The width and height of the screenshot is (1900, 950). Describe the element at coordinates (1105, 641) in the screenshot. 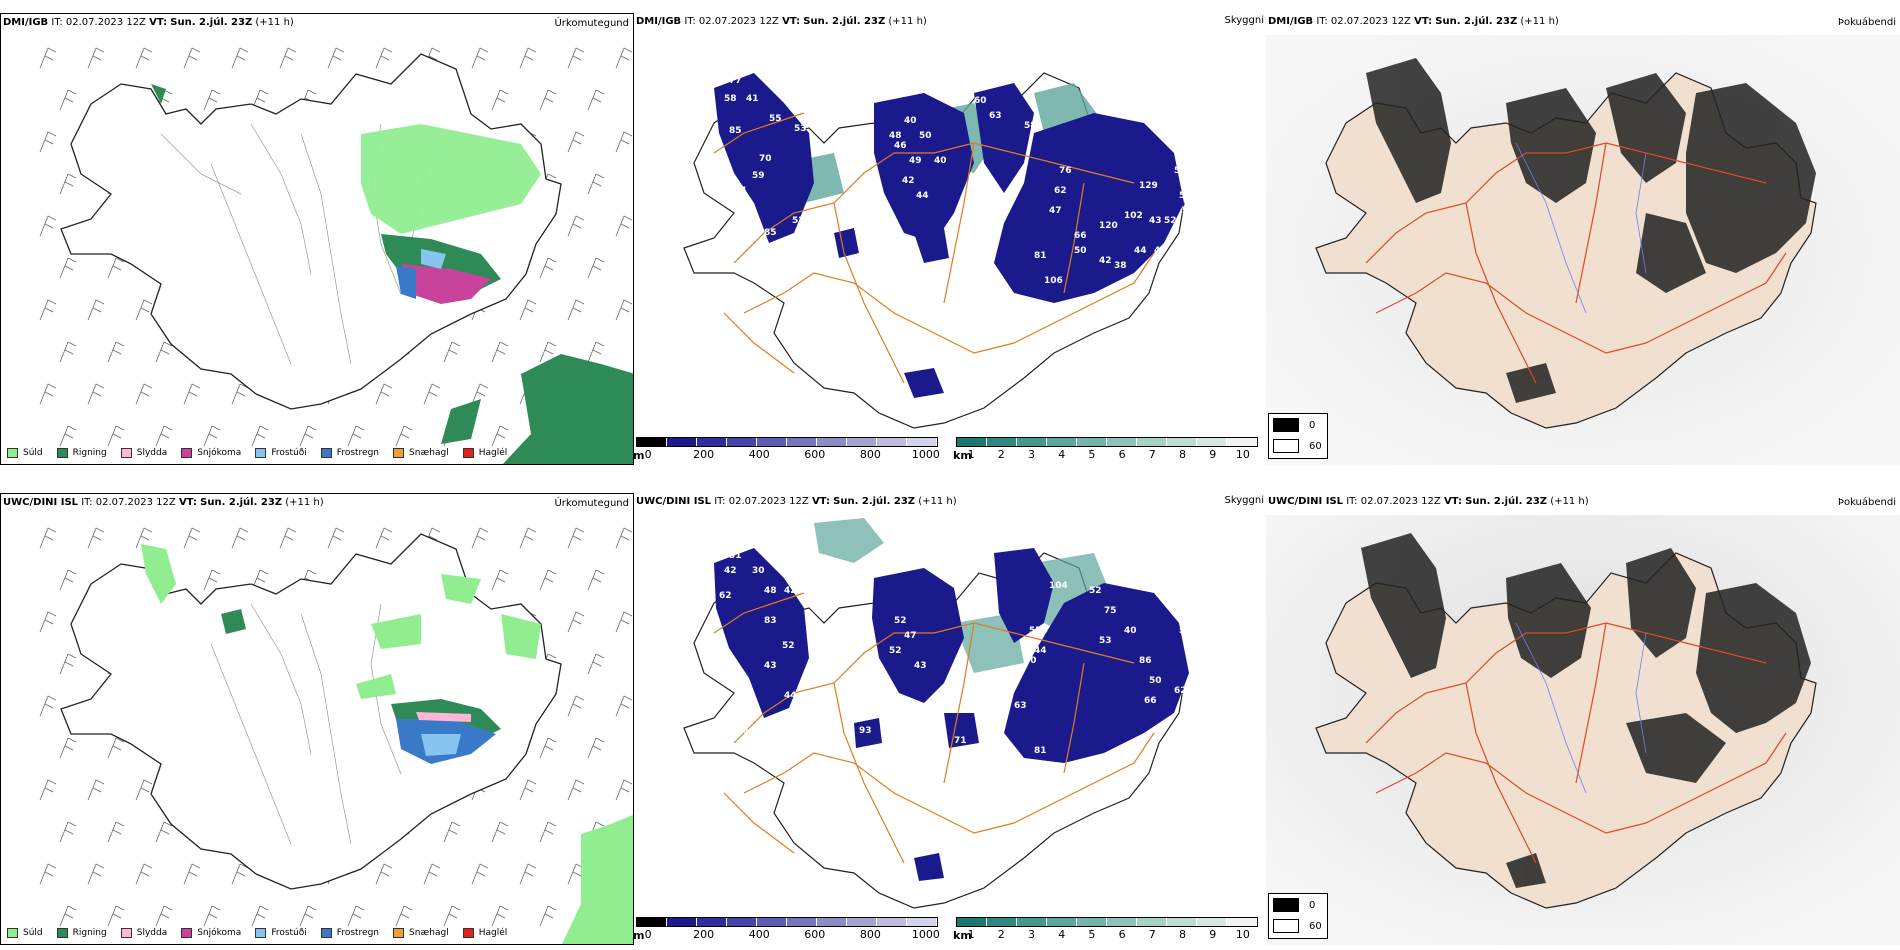

I see `ceiling-value-label: 53` at that location.